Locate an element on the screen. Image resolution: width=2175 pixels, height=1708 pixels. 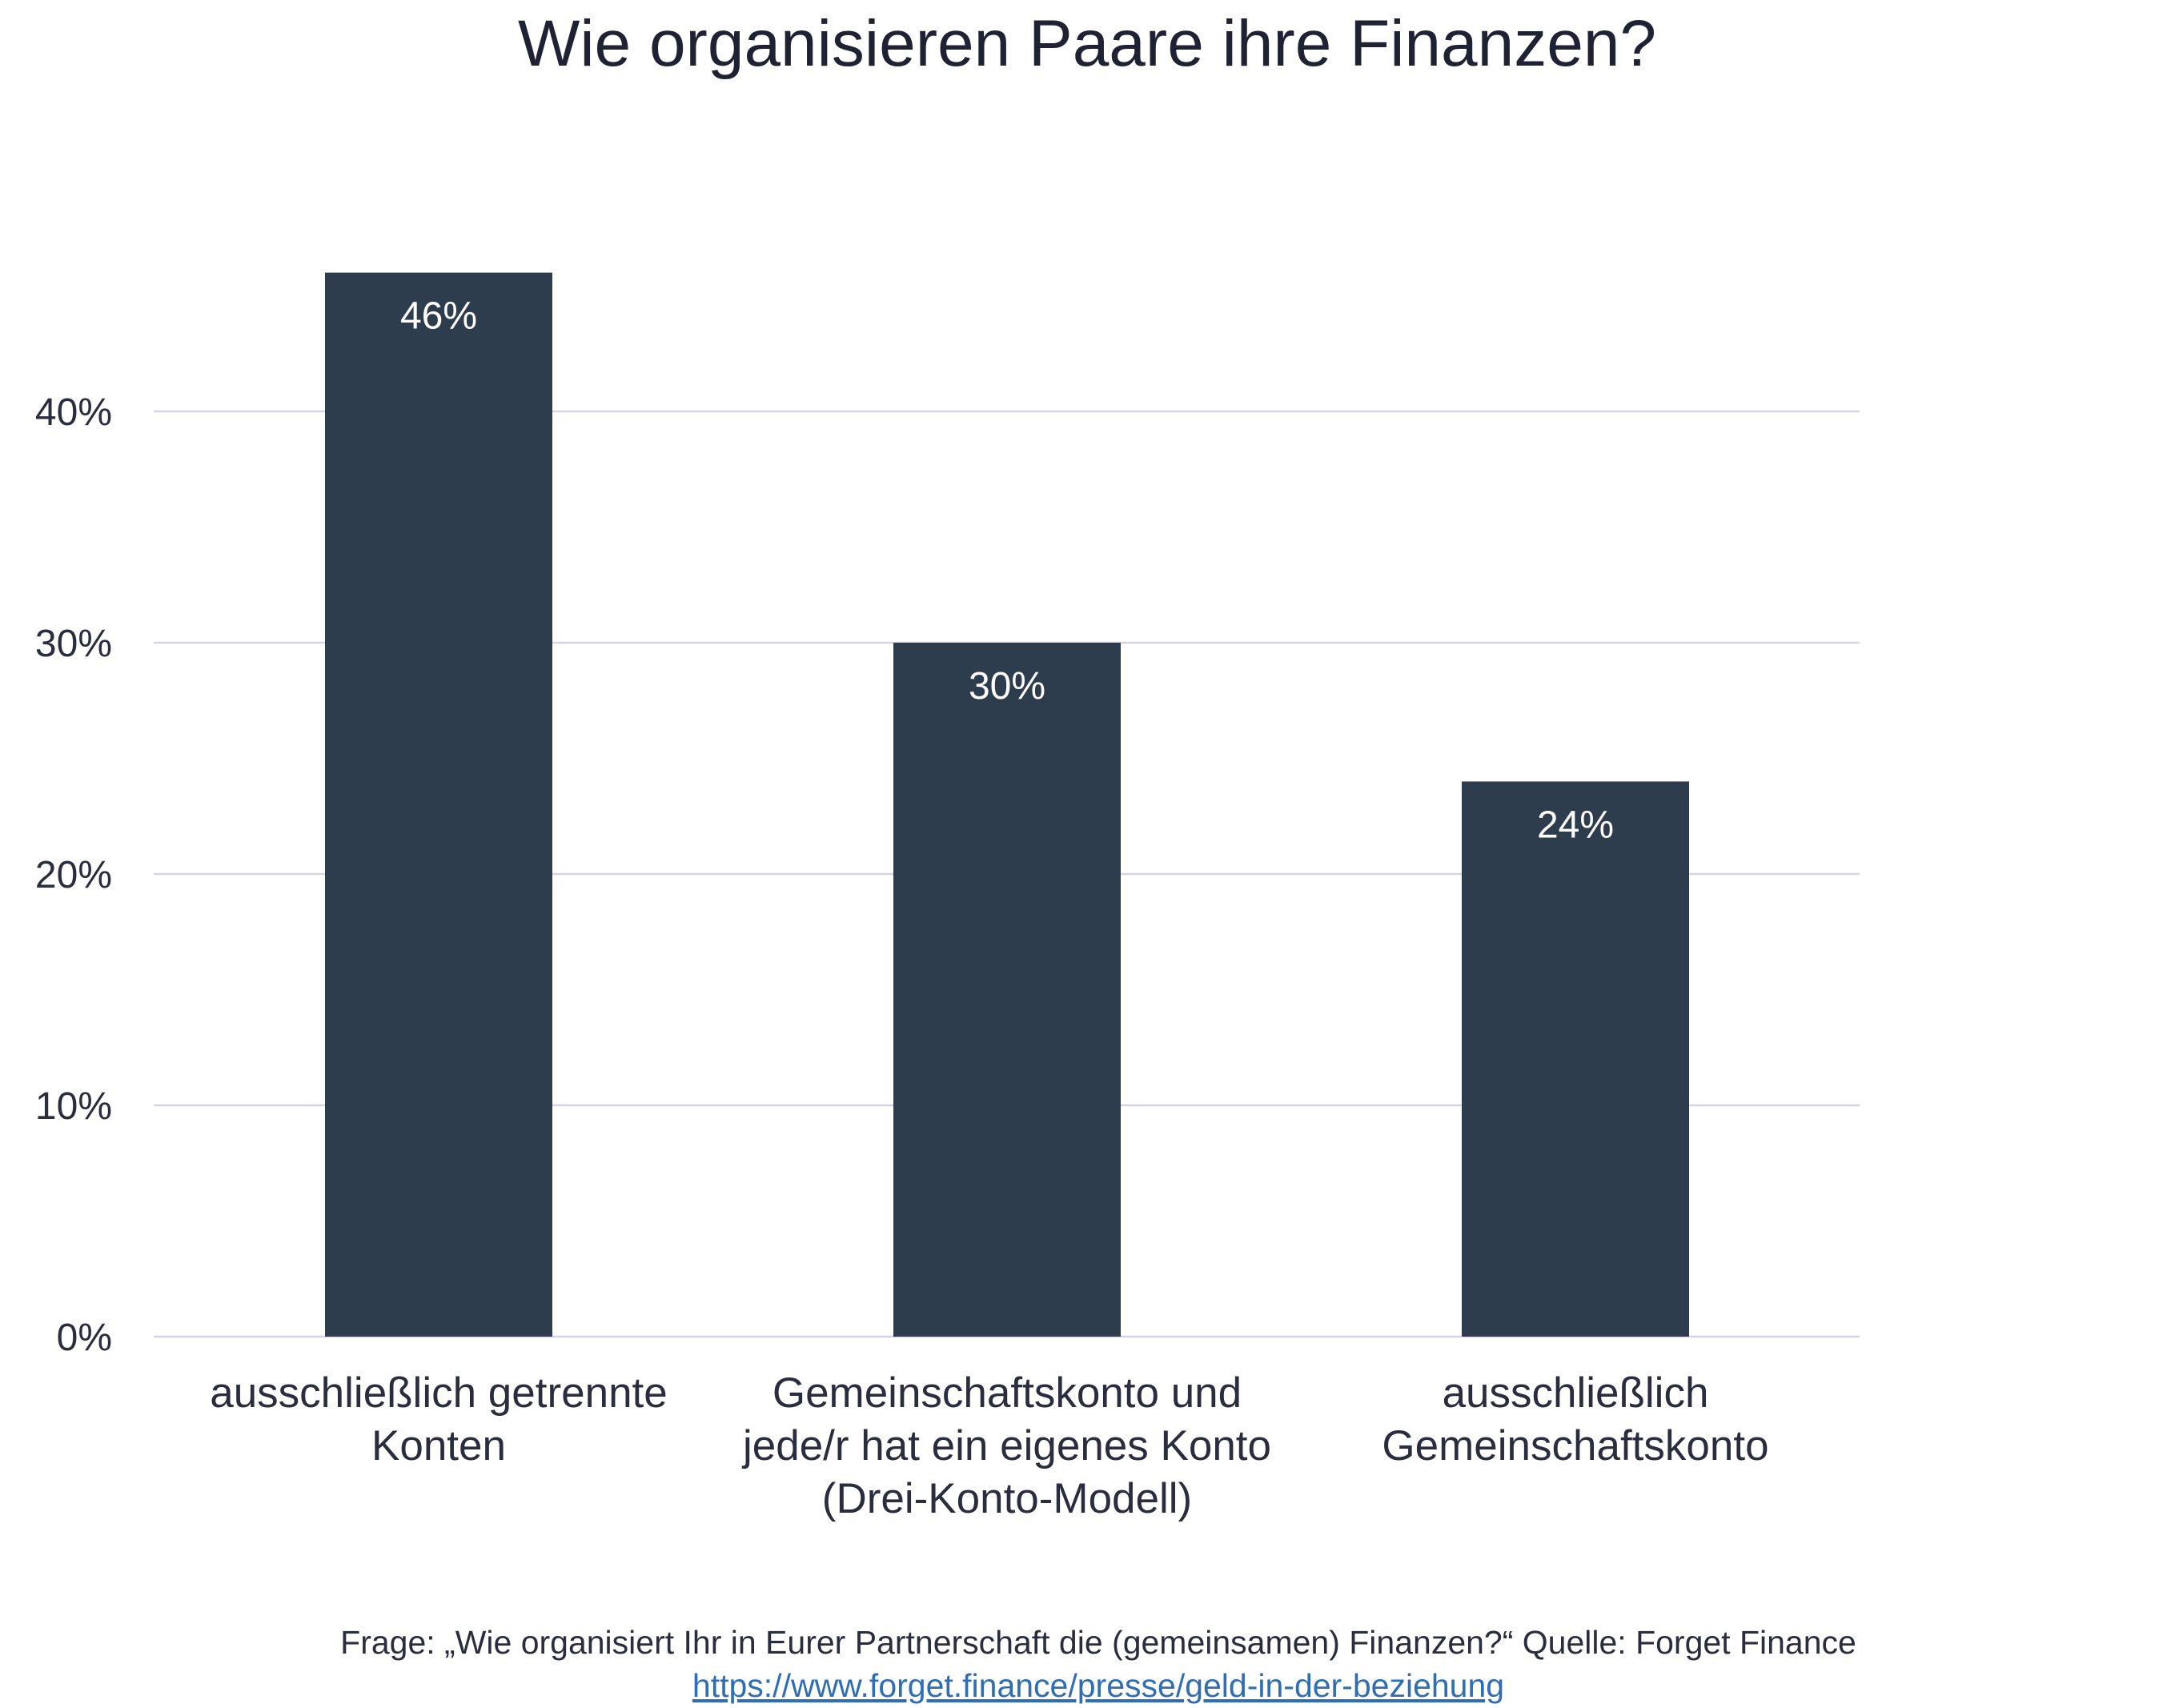
y-tick-label: 20% is located at coordinates (73, 875).